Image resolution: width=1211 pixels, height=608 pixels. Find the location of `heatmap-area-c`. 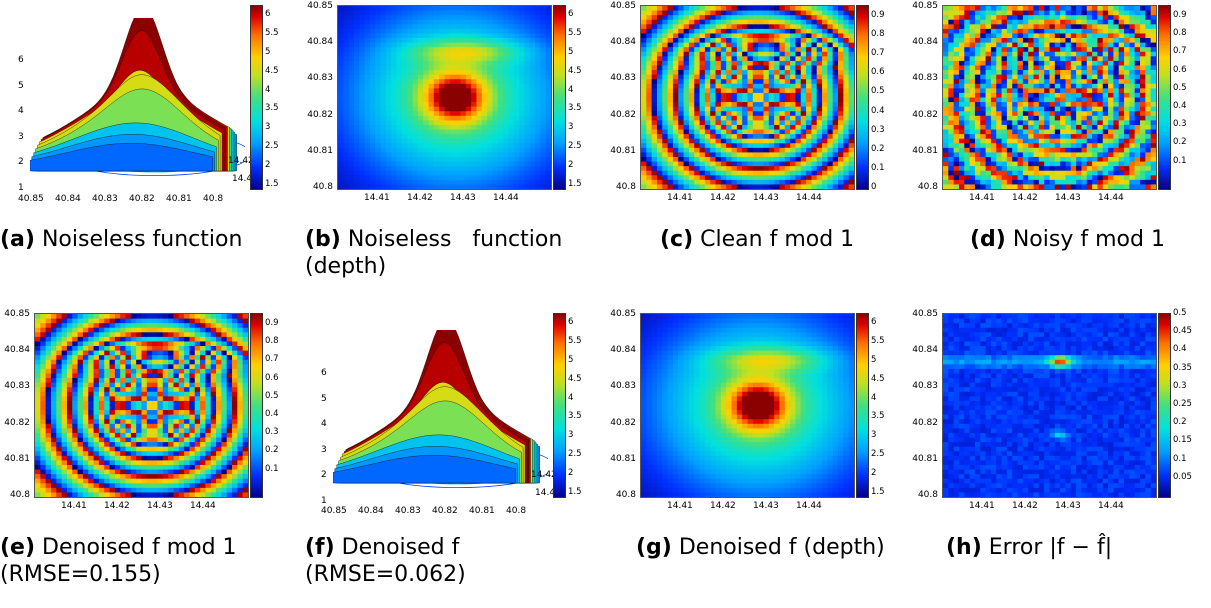

heatmap-area-c is located at coordinates (747, 97).